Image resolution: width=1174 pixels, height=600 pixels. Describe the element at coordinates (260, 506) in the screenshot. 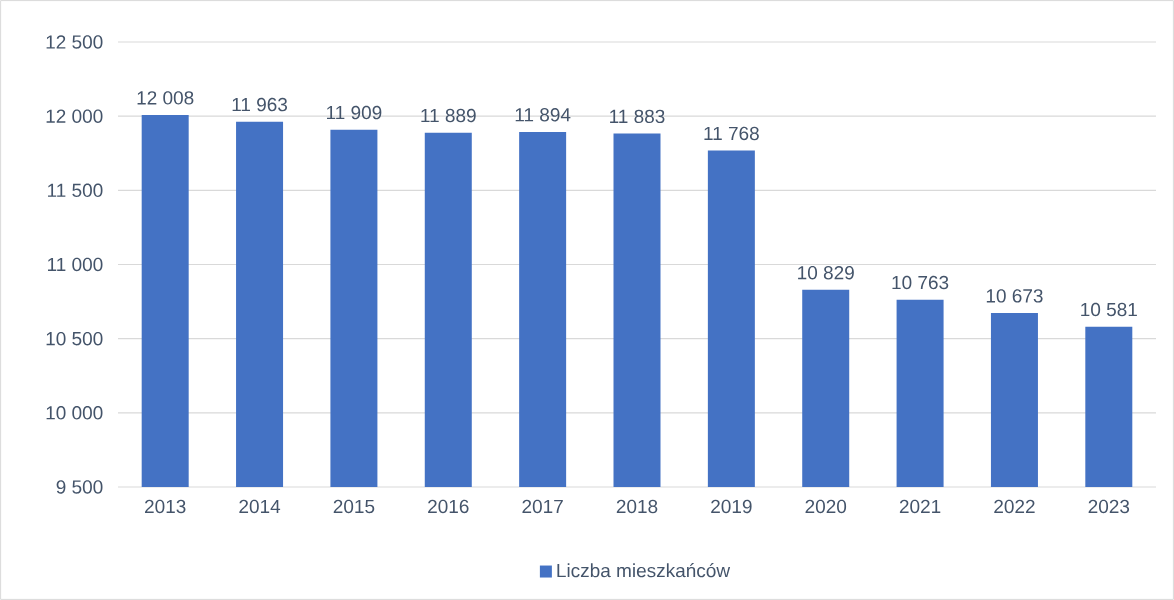

I see `x-tick-label: 2014` at that location.